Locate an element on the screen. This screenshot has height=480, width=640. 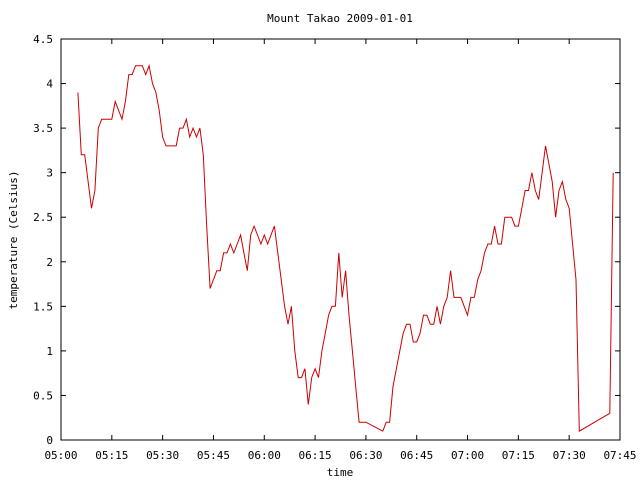
y-tick-label: 2.5 is located at coordinates (43, 217).